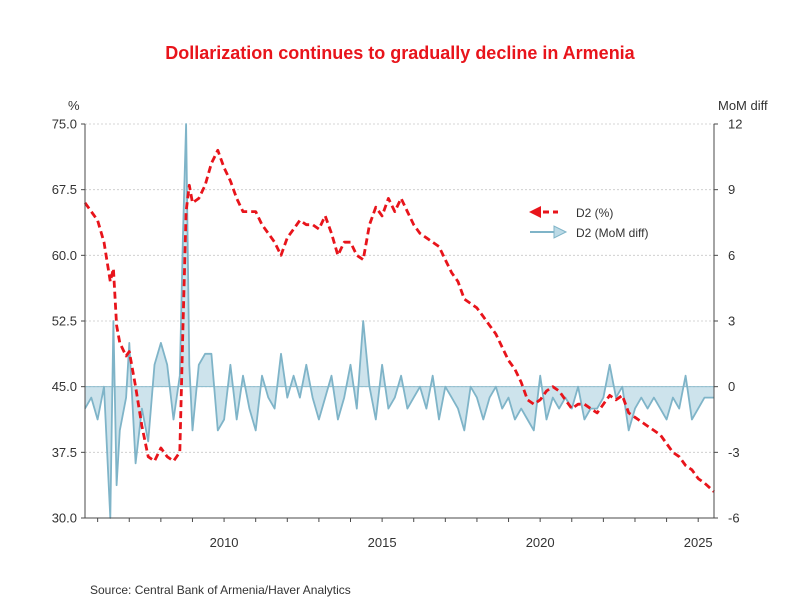  What do you see at coordinates (540, 542) in the screenshot?
I see `x-tick-label: 2020` at bounding box center [540, 542].